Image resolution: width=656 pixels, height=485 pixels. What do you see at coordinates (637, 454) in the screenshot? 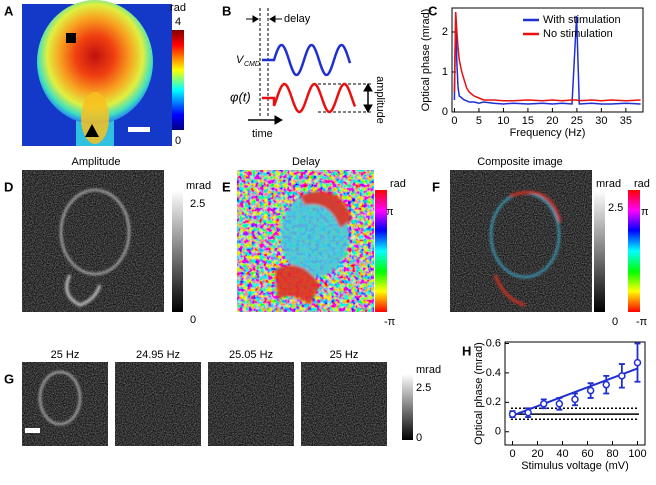
I see `x-tick-label: 100` at bounding box center [637, 454].